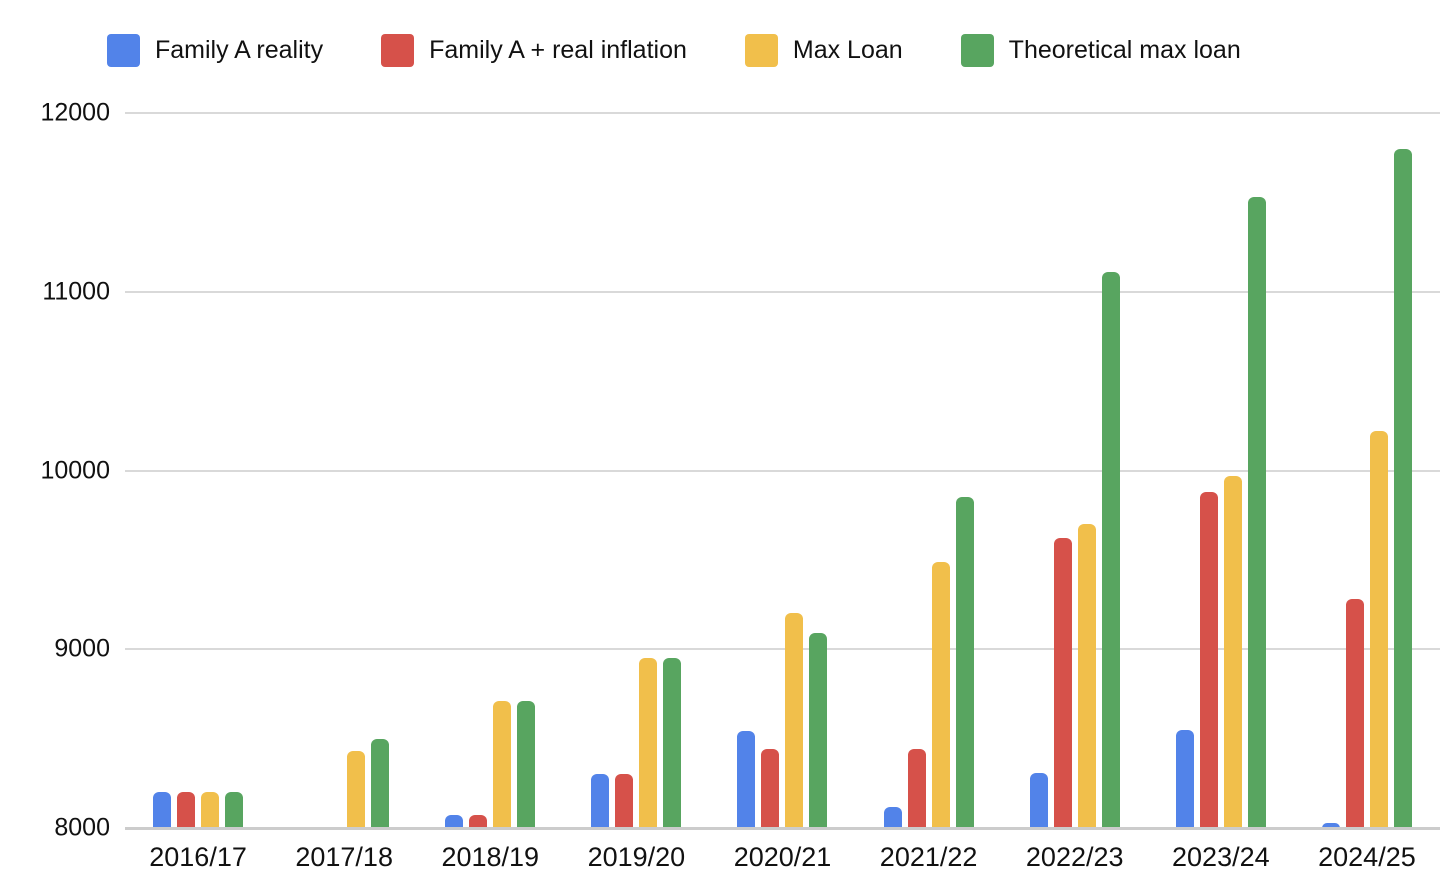 Image resolution: width=1444 pixels, height=894 pixels. Describe the element at coordinates (1124, 50) in the screenshot. I see `legend-label: Theoretical max loan` at that location.